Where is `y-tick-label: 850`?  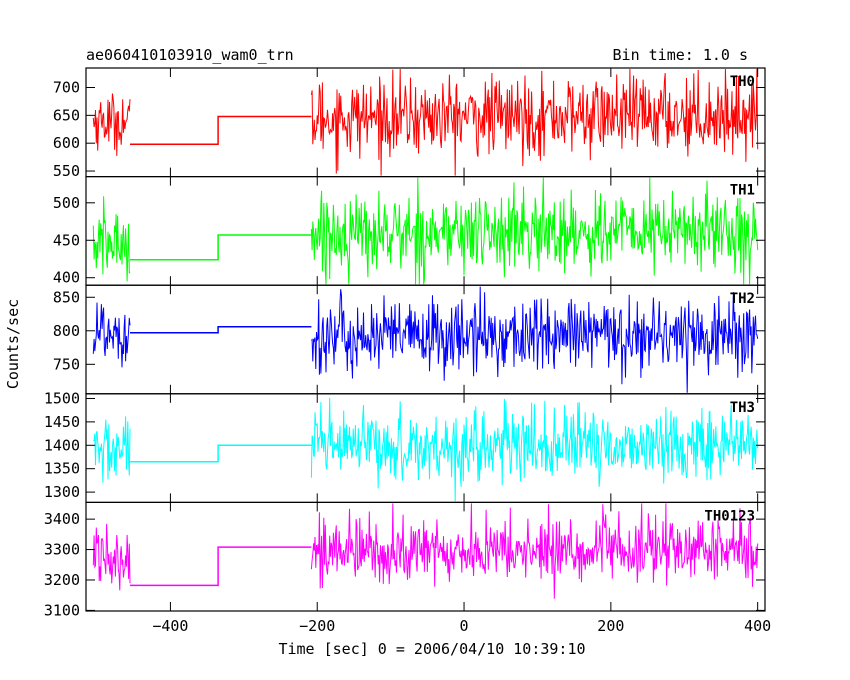
y-tick-label: 850 is located at coordinates (66, 297).